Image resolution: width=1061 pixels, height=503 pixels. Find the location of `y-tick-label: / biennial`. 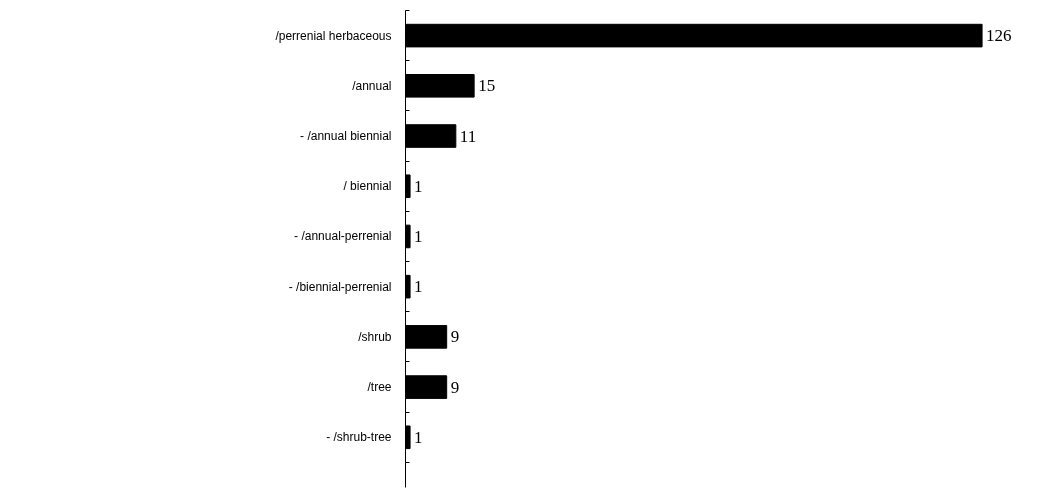

y-tick-label: / biennial is located at coordinates (367, 186).